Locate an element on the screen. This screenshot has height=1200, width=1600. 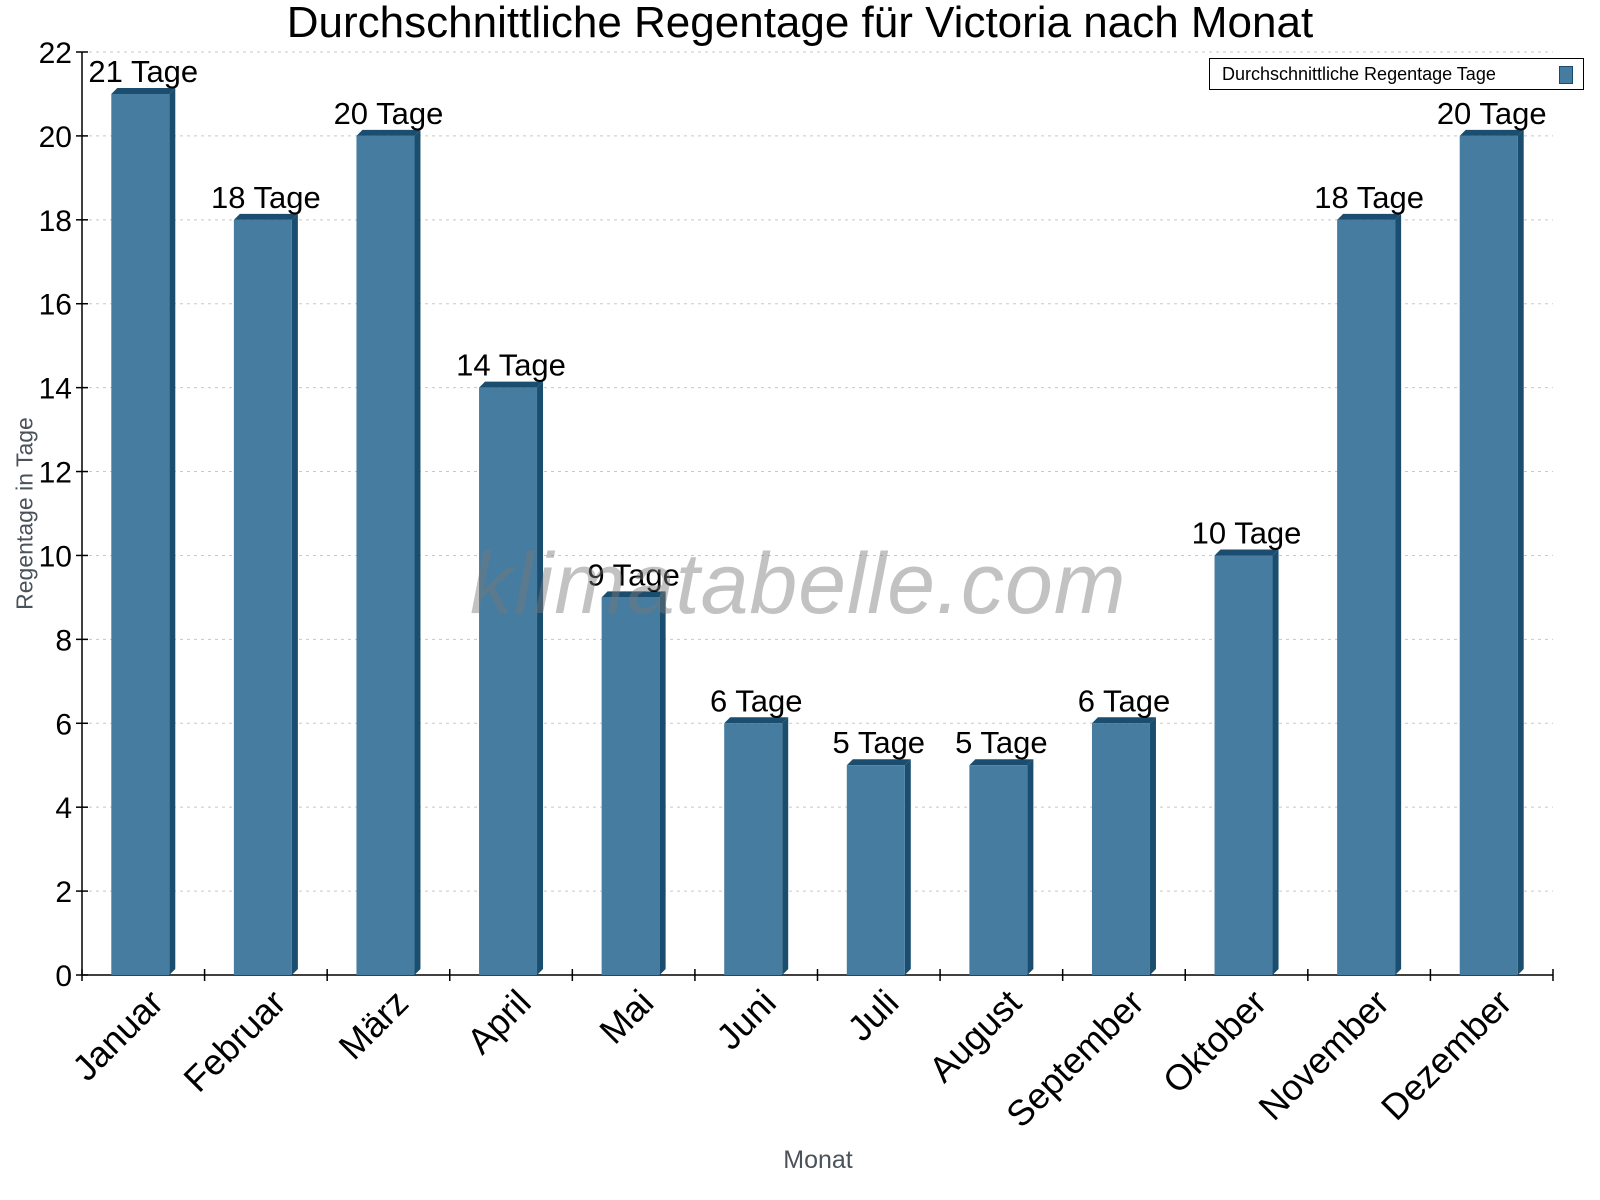
y-tick-label: 12 is located at coordinates (55, 473).